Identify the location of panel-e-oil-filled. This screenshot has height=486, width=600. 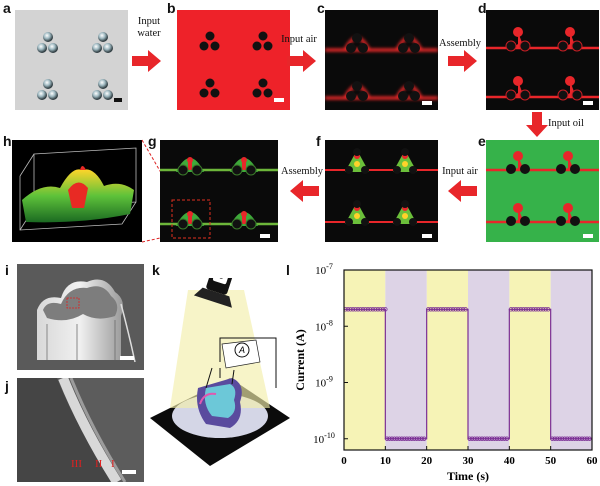
(542, 191).